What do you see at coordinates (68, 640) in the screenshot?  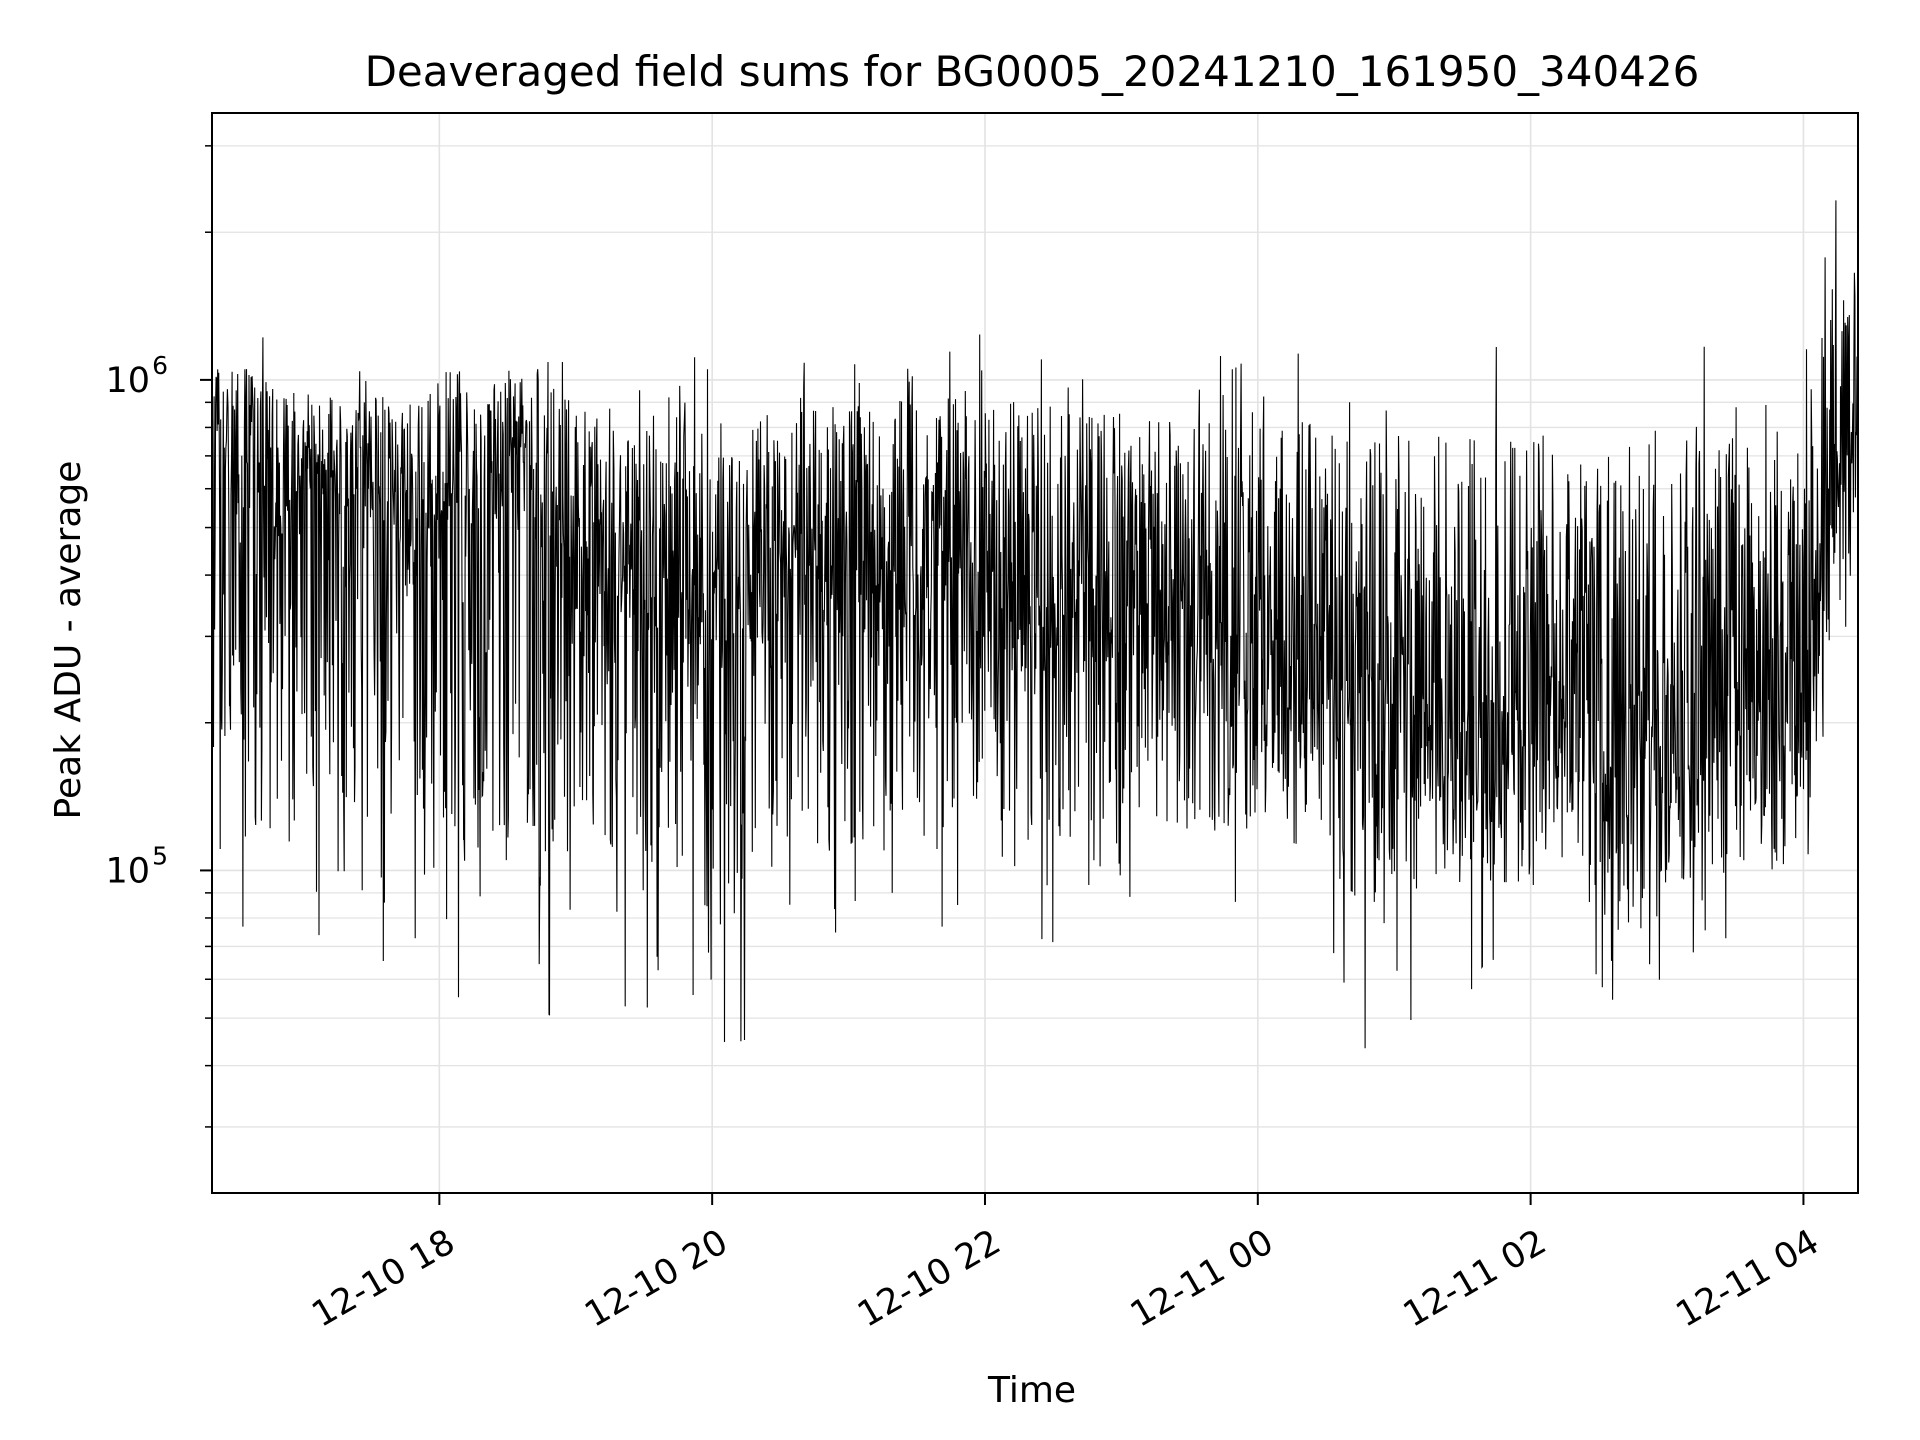 I see `y-axis-label: Peak ADU - average` at bounding box center [68, 640].